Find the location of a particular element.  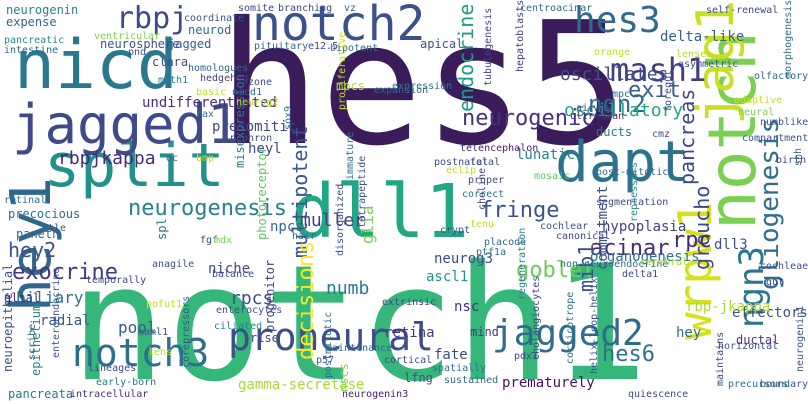

word: basic is located at coordinates (211, 92).